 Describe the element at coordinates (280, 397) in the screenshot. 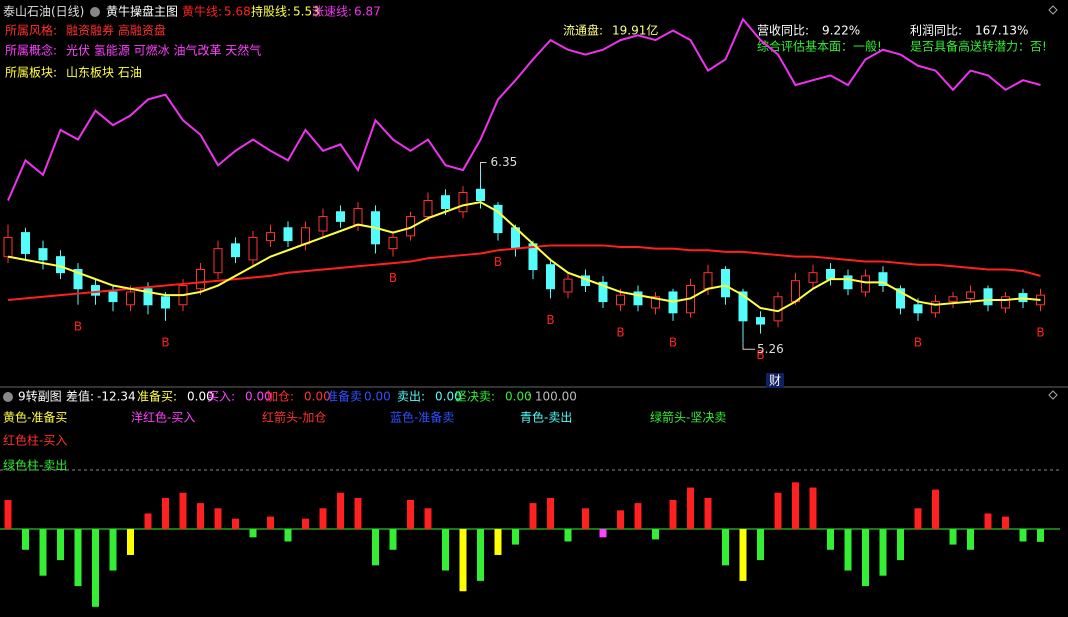

I see `indicator-label: 加仓:` at that location.